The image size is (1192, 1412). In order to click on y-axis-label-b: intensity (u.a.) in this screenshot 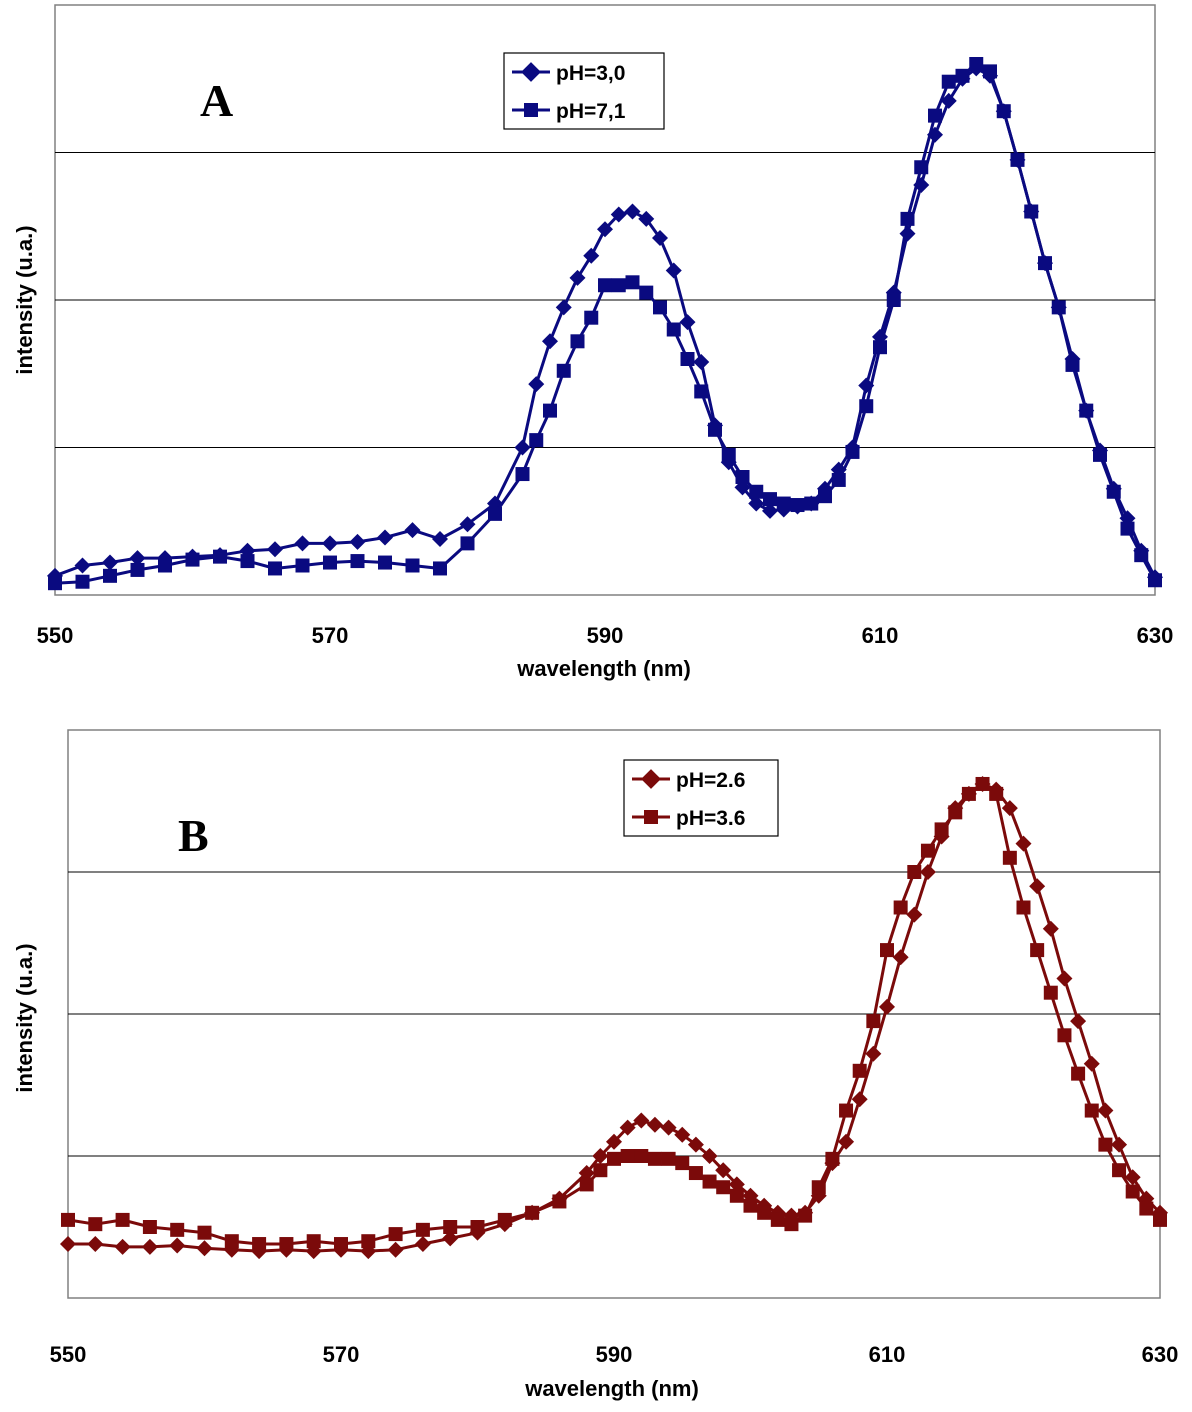, I will do `click(24, 1017)`.